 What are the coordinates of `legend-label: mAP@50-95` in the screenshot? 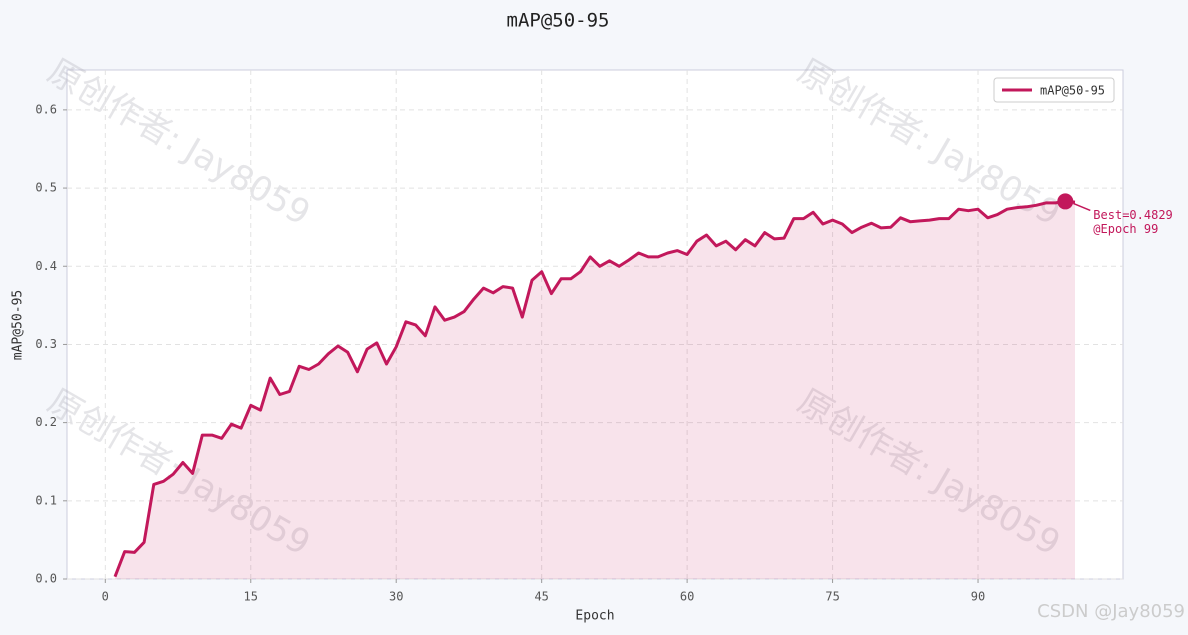 It's located at (1072, 91).